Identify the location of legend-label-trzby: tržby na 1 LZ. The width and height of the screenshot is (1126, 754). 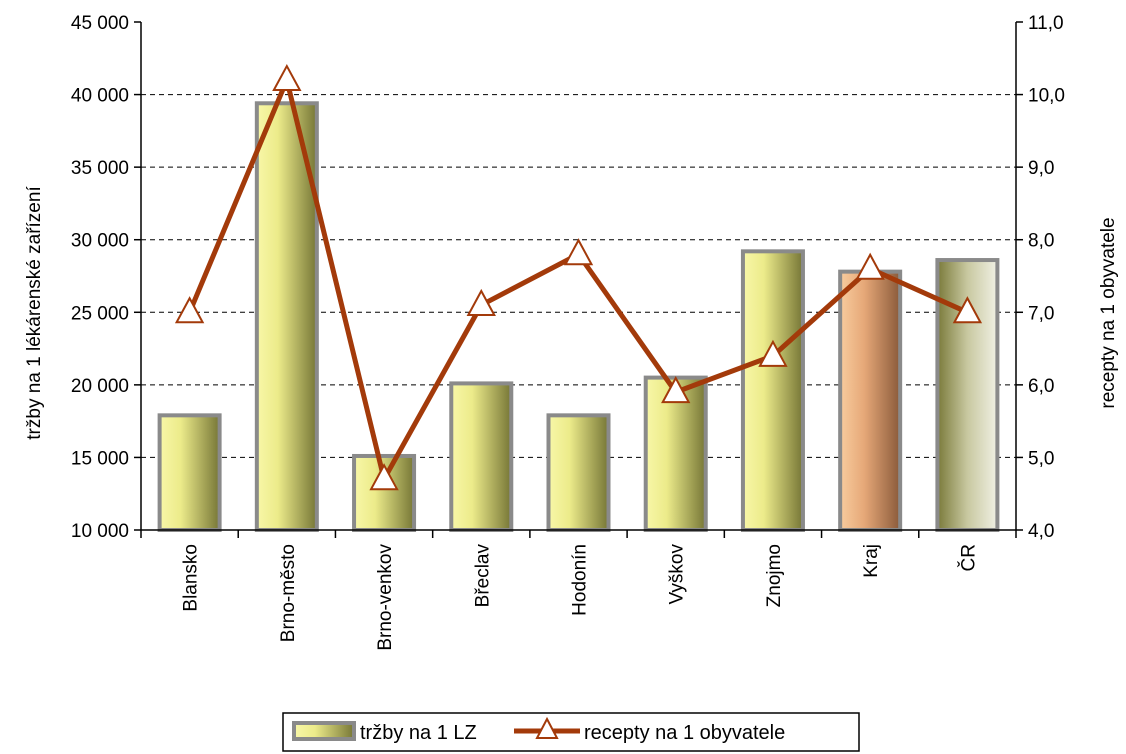
(418, 733).